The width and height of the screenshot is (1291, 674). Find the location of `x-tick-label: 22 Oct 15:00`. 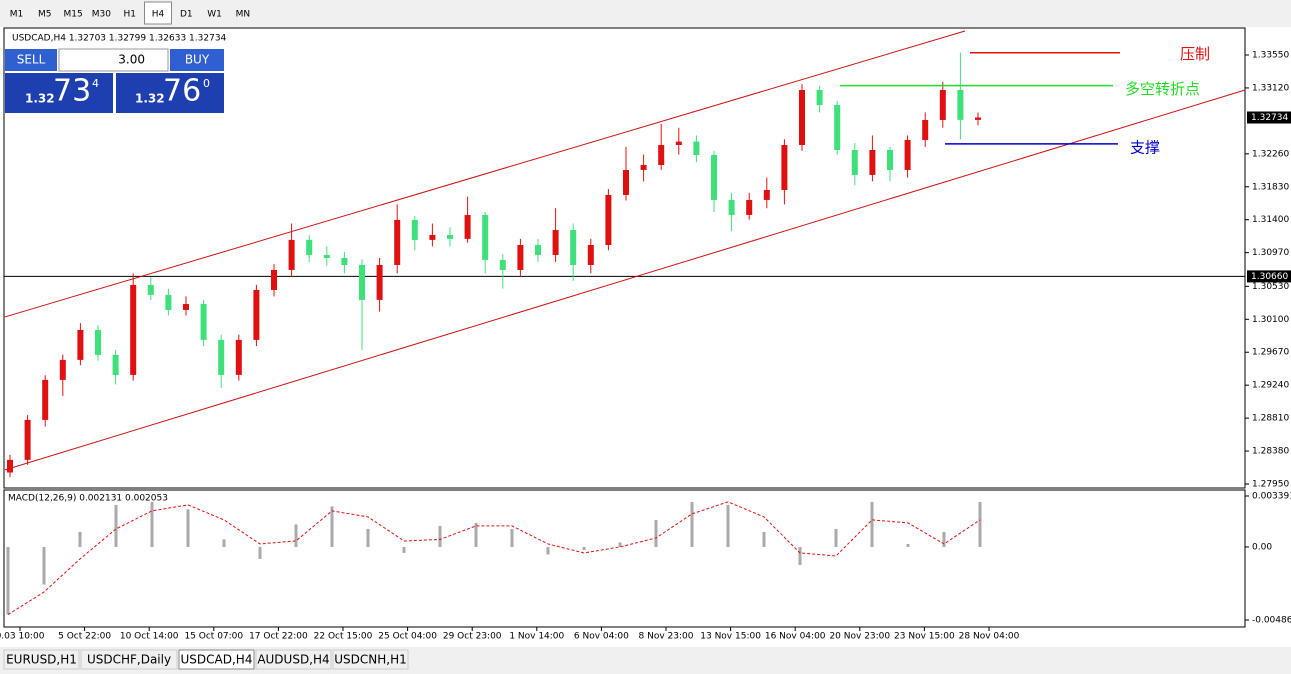

x-tick-label: 22 Oct 15:00 is located at coordinates (343, 637).